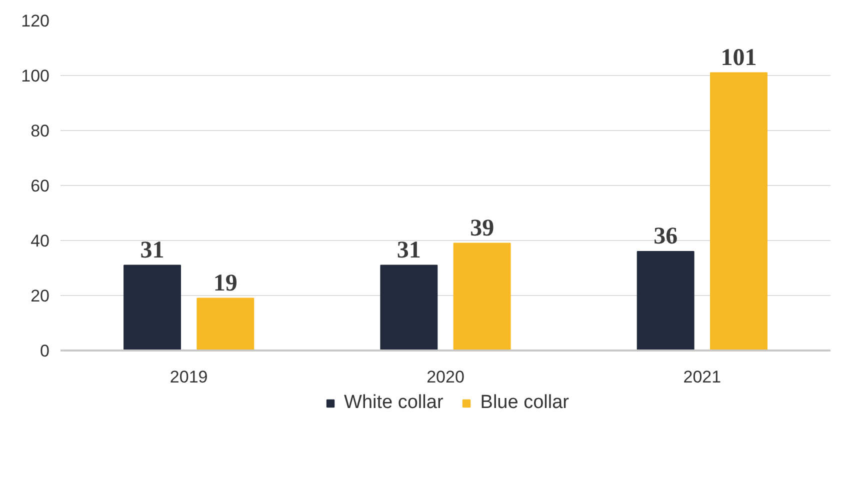 This screenshot has height=481, width=857. I want to click on y-tick-label: 120, so click(35, 21).